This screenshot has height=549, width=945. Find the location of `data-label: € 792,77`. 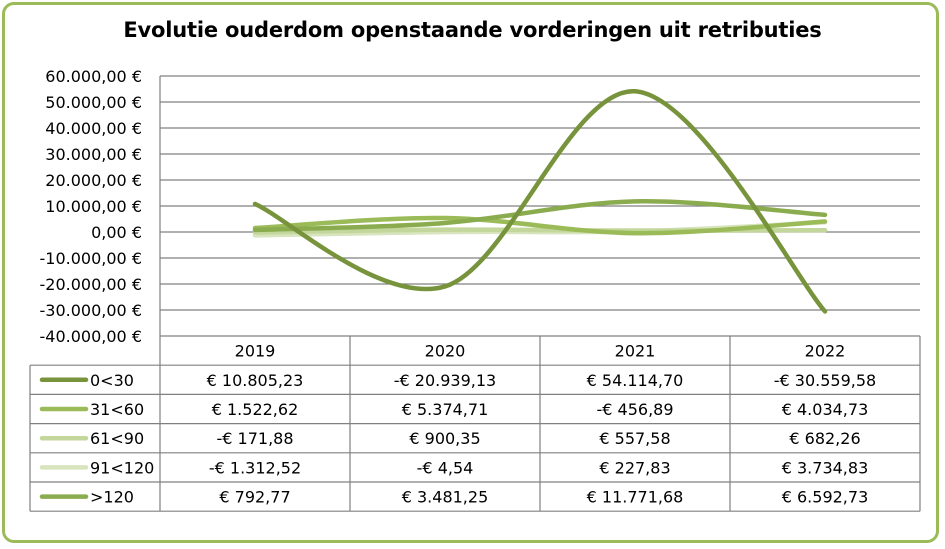

data-label: € 792,77 is located at coordinates (254, 497).